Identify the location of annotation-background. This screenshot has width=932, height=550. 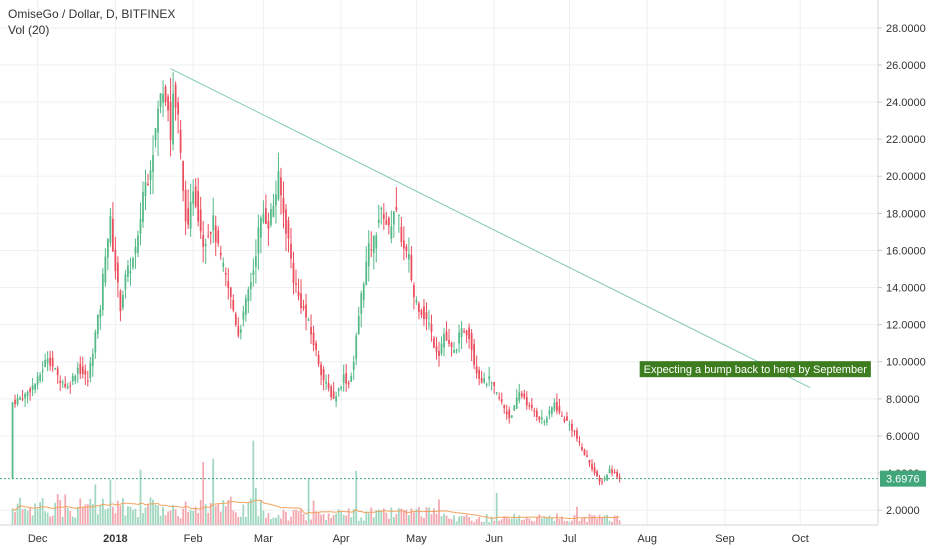
(755, 369).